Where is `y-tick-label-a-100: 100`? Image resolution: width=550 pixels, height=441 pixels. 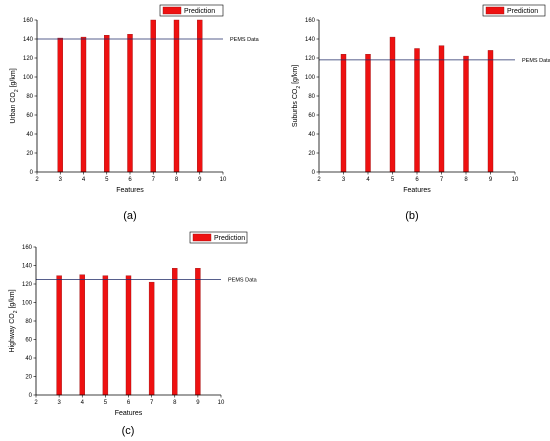 y-tick-label-a-100: 100 is located at coordinates (28, 78).